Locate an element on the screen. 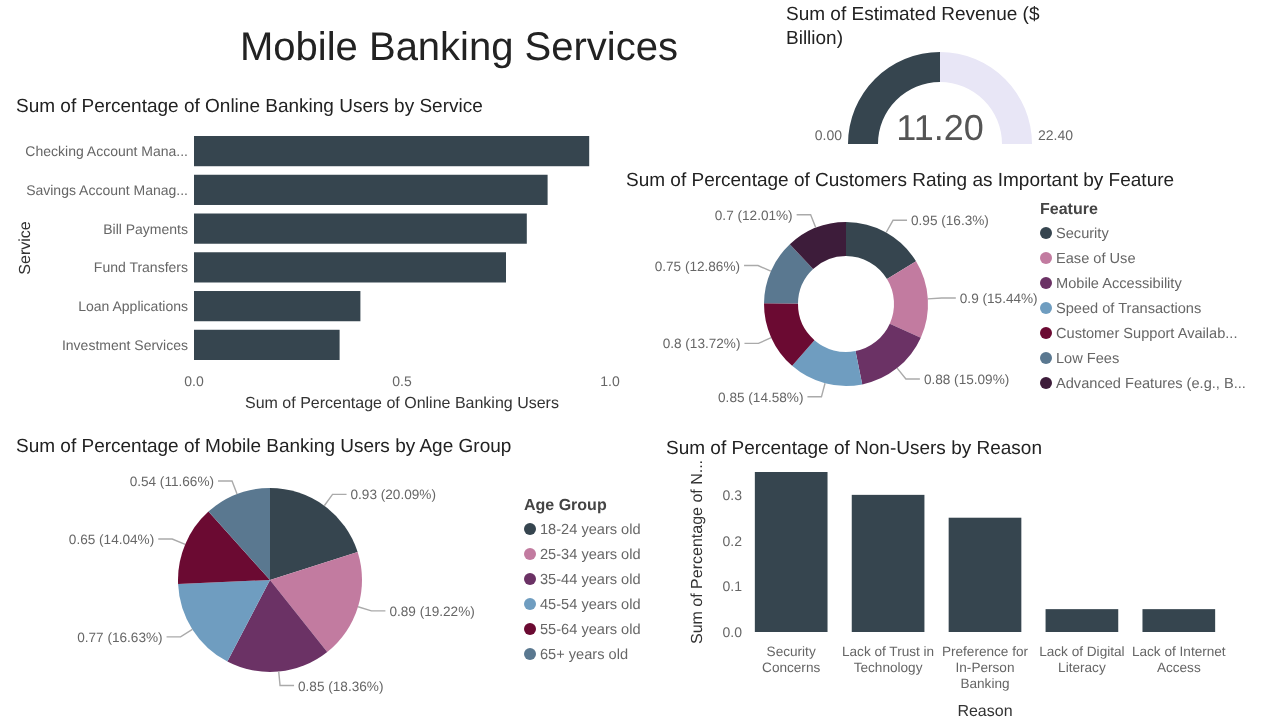 The height and width of the screenshot is (720, 1280). chart-title: Sum of Estimated Revenue ($ Billion) is located at coordinates (913, 27).